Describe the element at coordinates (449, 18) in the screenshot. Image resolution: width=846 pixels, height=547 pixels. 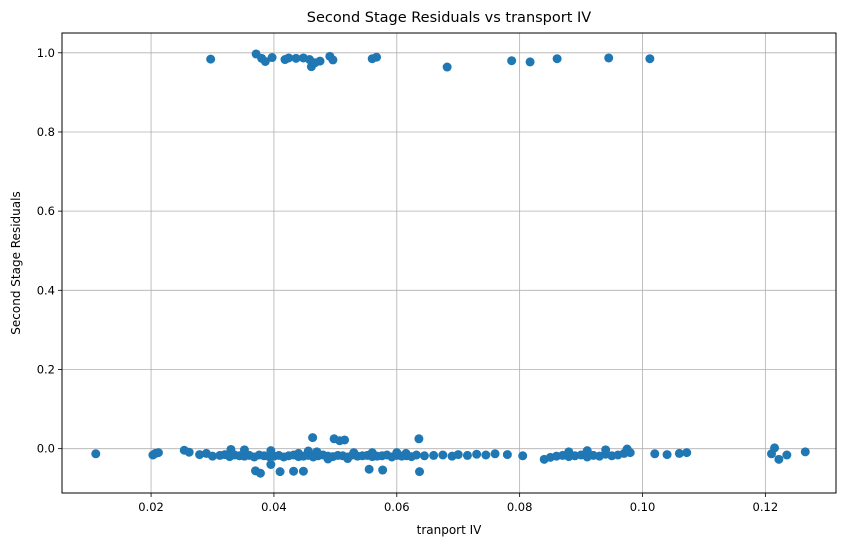
I see `chart-title: Second Stage Residuals vs transport IV` at that location.